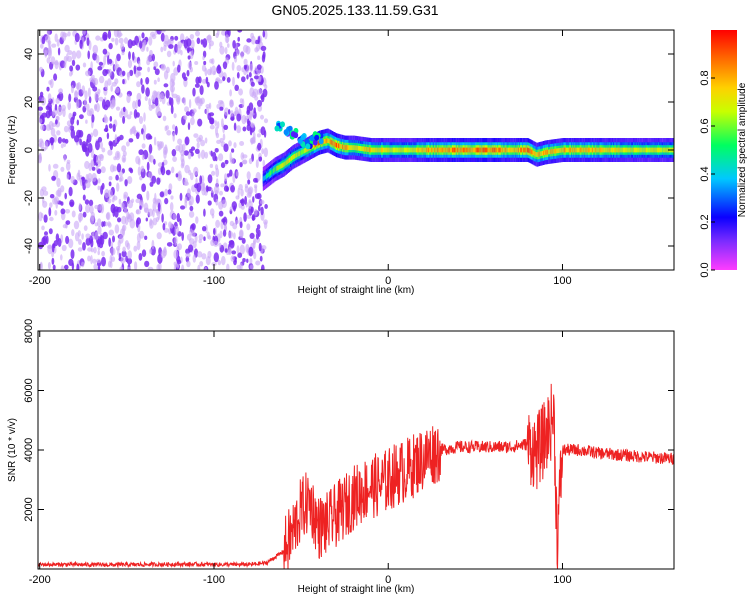 The image size is (750, 600). What do you see at coordinates (705, 269) in the screenshot?
I see `colorbar-tick-label: 0.0` at bounding box center [705, 269].